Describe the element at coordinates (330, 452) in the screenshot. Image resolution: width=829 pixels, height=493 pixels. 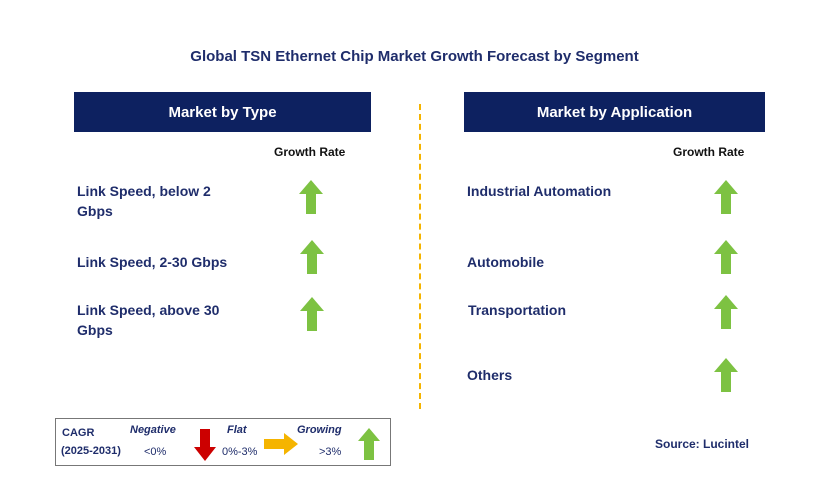
I see `legend-growing-range: >3%` at that location.